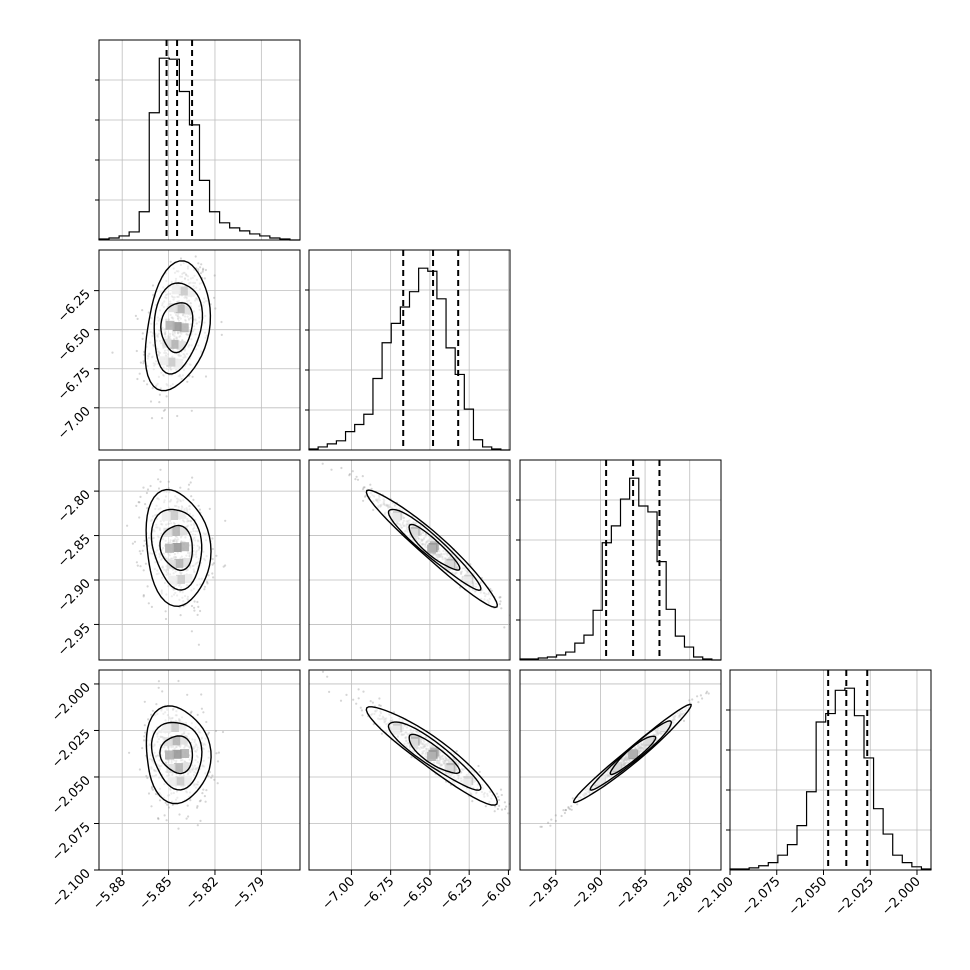 The width and height of the screenshot is (970, 970). I want to click on x-tick-label: −2.000, so click(901, 896).